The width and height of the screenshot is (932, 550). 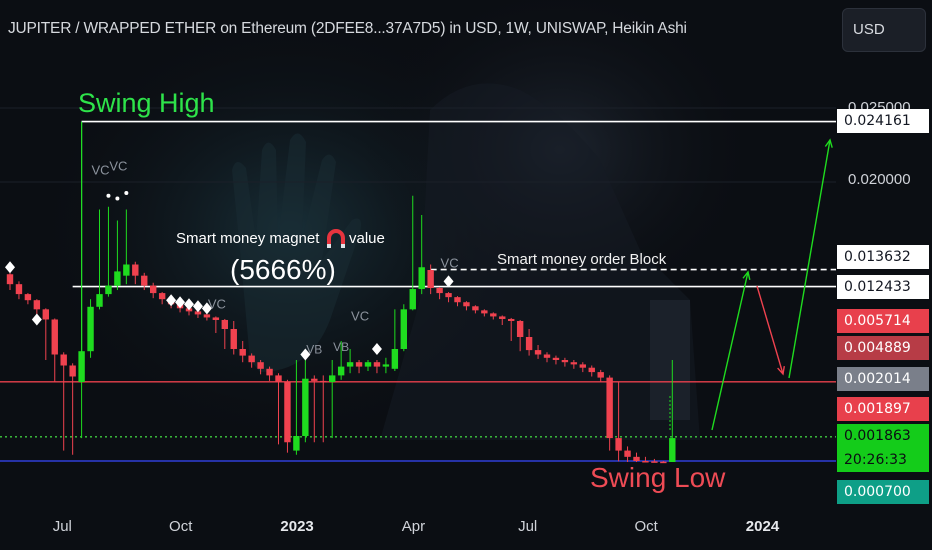 I want to click on projection-down-arrow-head, so click(x=781, y=370).